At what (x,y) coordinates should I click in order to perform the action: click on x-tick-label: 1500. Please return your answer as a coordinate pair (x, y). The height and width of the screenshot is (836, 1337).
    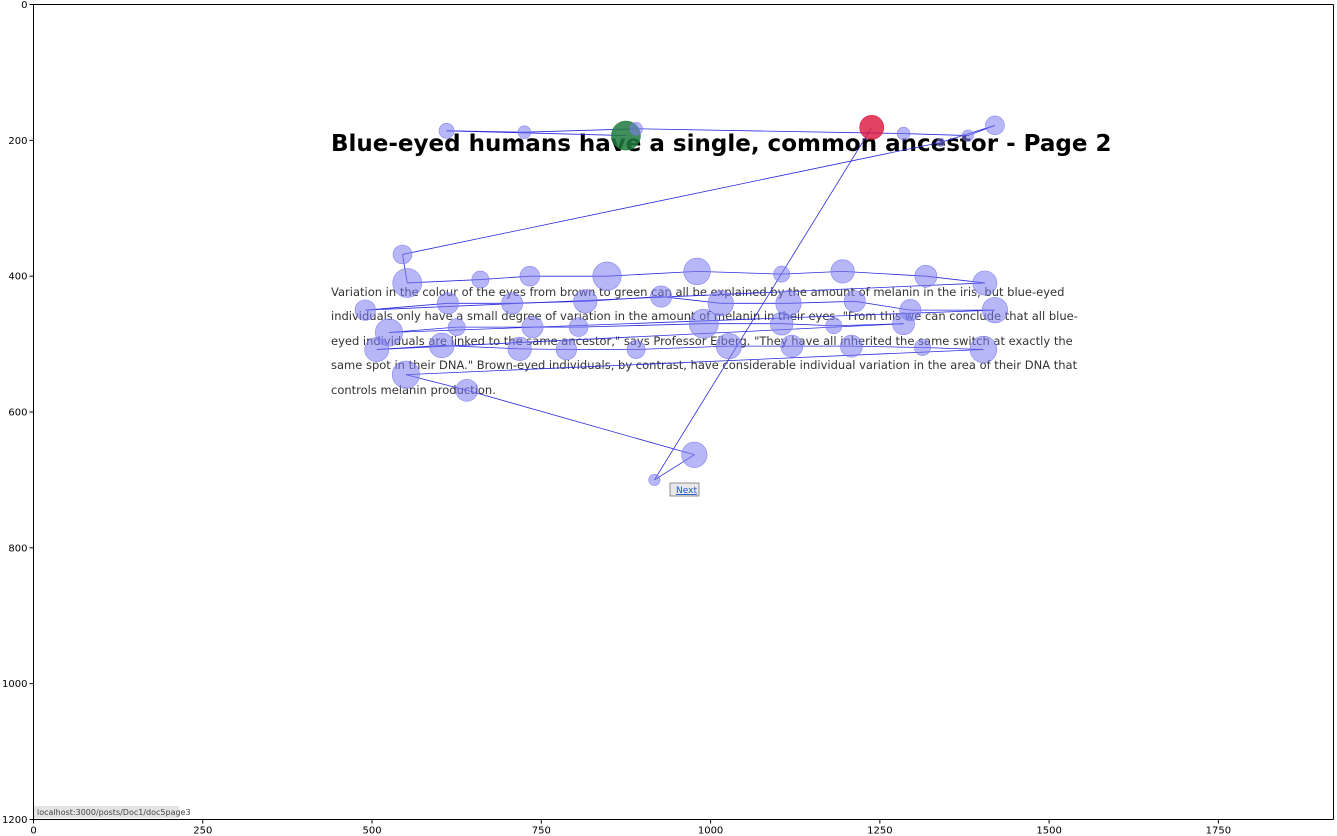
    Looking at the image, I should click on (1048, 831).